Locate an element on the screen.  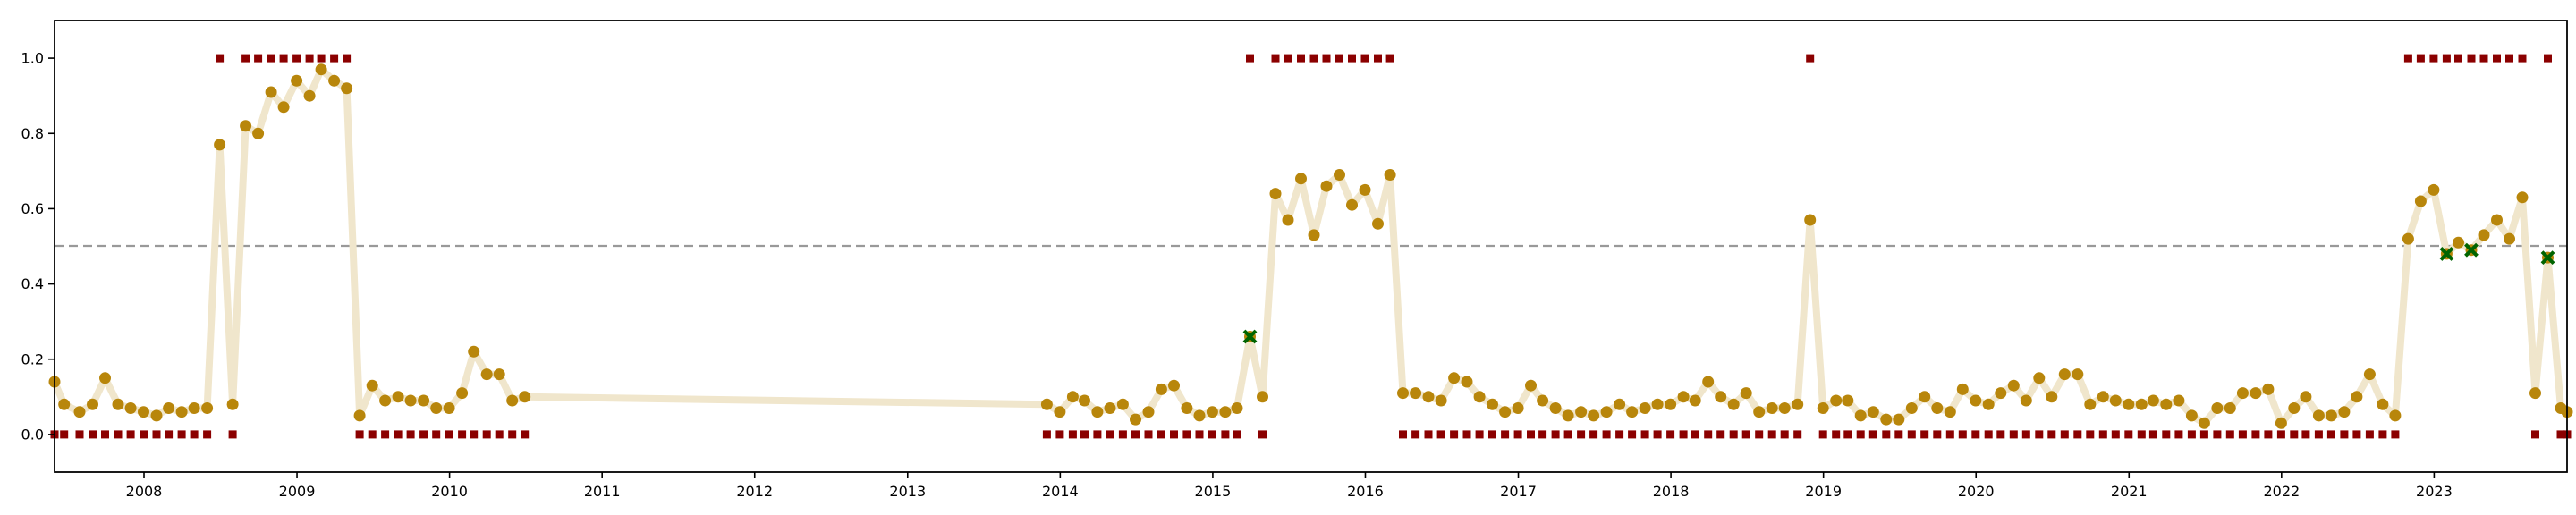
x-tick-label: 2013 is located at coordinates (907, 491).